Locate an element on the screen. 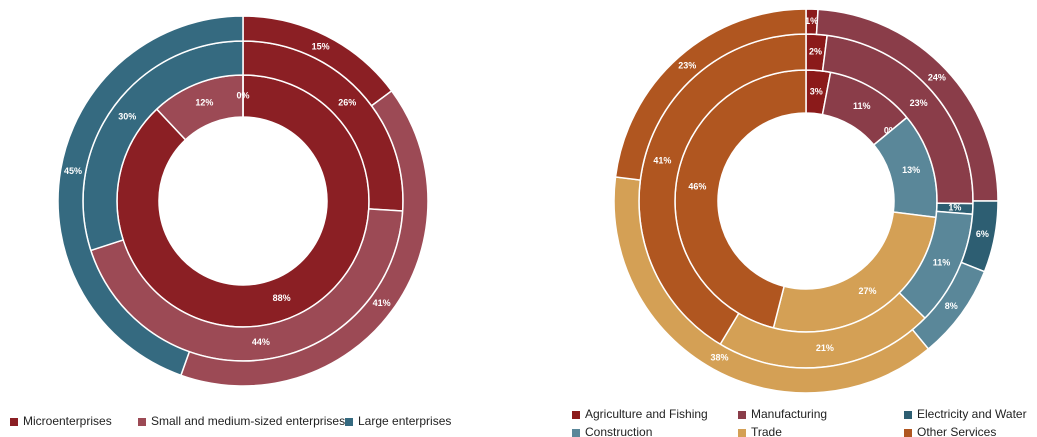 The width and height of the screenshot is (1037, 437). legend-label: Other Services is located at coordinates (956, 431).